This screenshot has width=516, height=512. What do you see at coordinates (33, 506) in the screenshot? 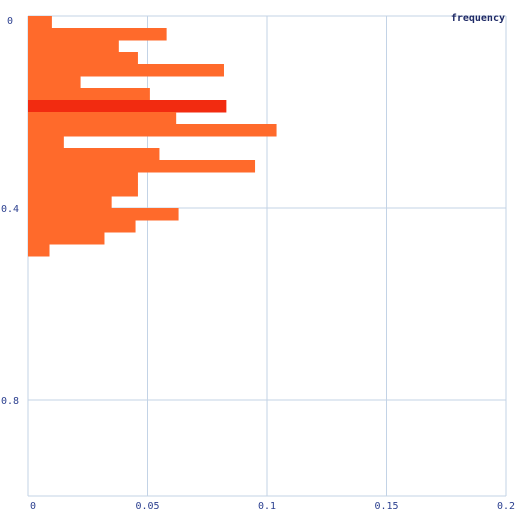
I see `x-tick-label: 0` at bounding box center [33, 506].